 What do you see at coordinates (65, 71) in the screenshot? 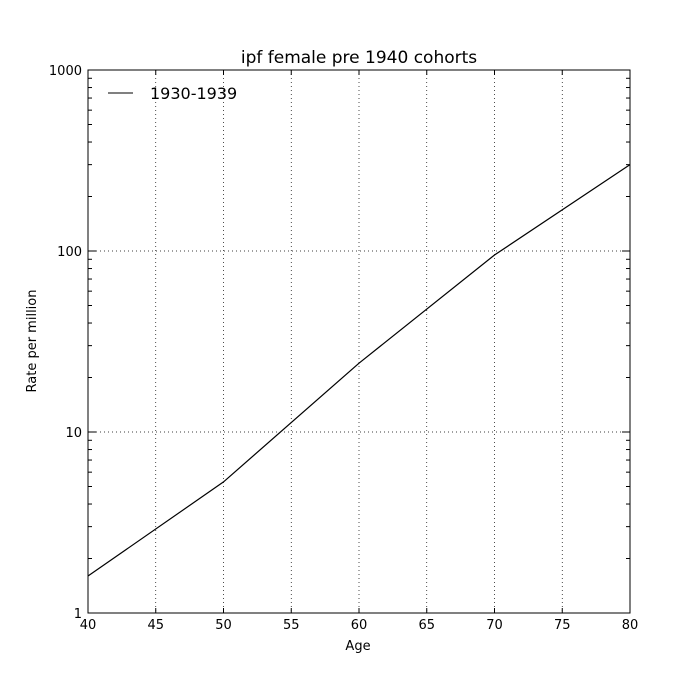
I see `y-tick-label: 1000` at bounding box center [65, 71].